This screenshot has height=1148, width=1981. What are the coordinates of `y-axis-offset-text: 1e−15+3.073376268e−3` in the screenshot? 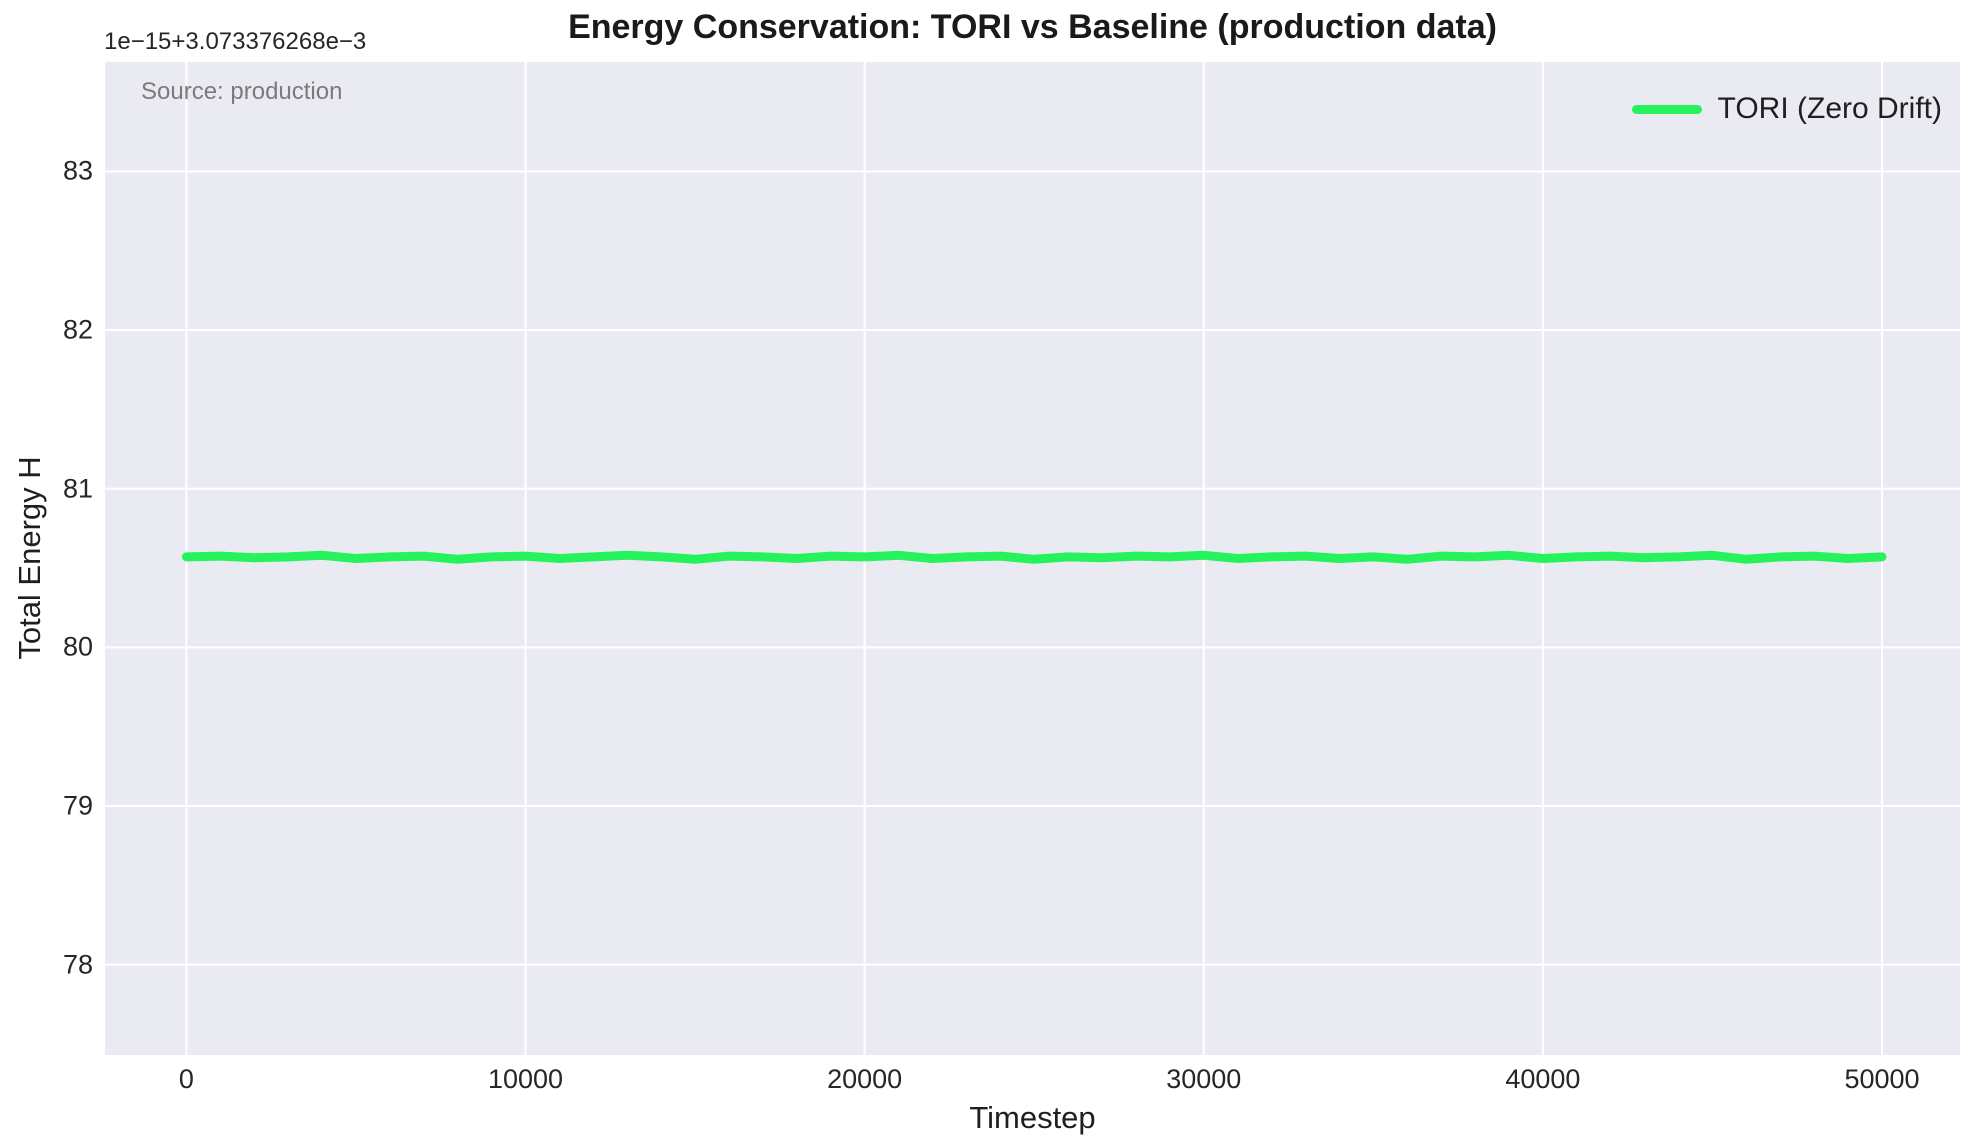 It's located at (235, 41).